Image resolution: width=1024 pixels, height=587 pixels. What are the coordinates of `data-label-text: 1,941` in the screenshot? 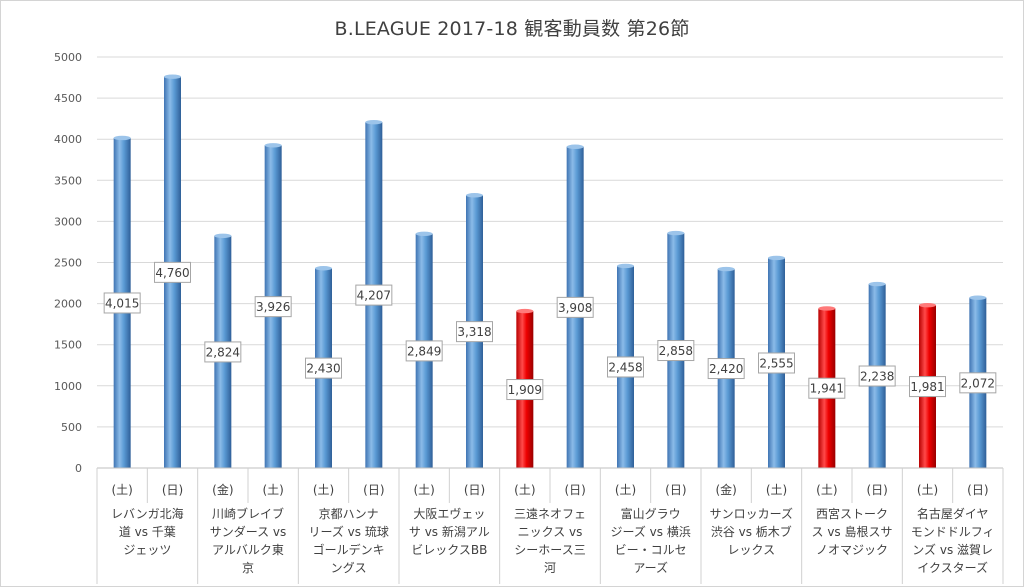 It's located at (827, 389).